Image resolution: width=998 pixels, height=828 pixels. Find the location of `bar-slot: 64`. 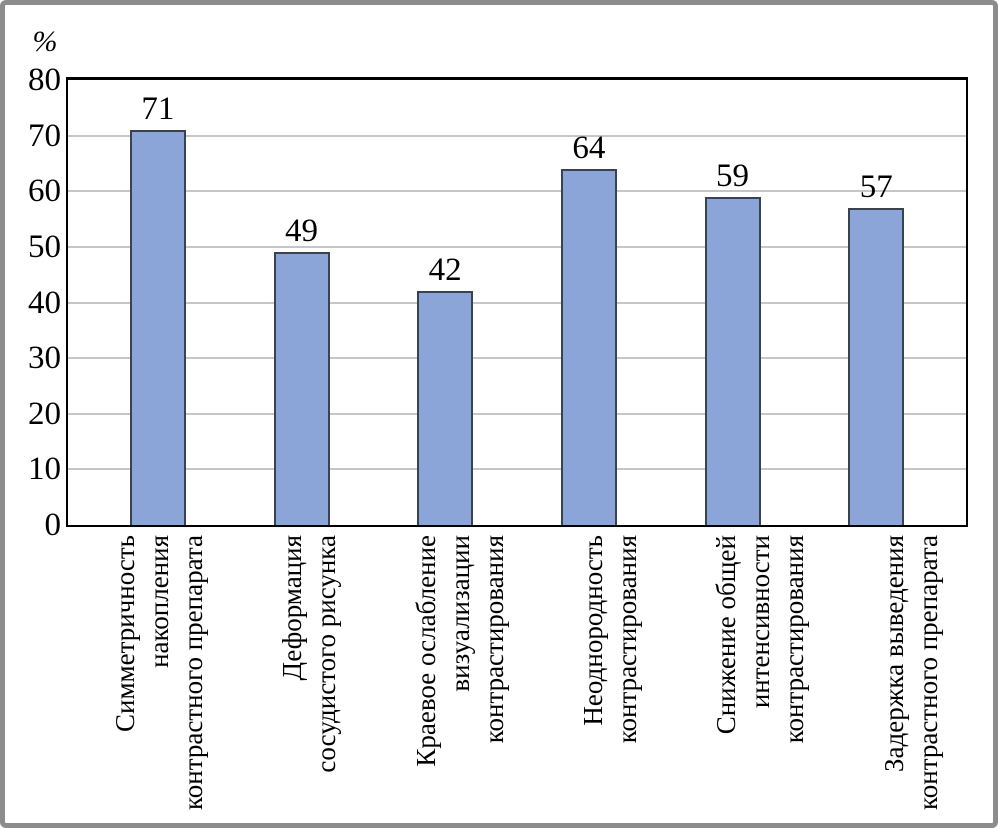

bar-slot: 64 is located at coordinates (589, 302).